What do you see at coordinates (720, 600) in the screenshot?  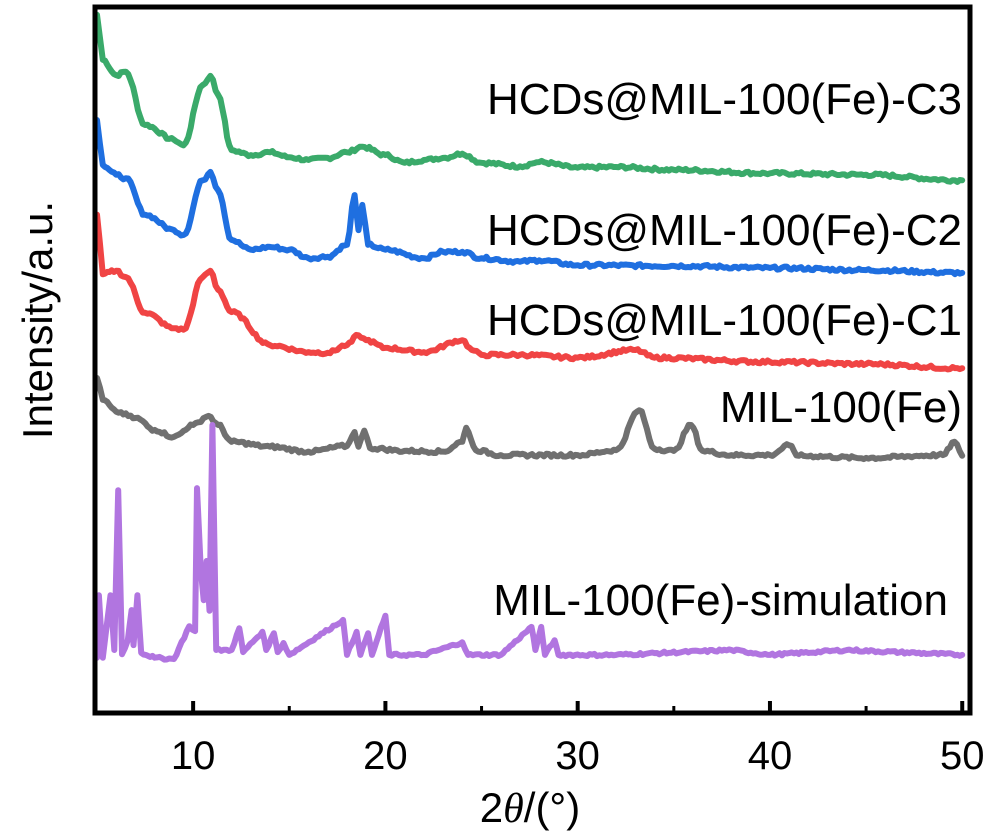 I see `series-label-simulation: MIL-100(Fe)-simulation` at bounding box center [720, 600].